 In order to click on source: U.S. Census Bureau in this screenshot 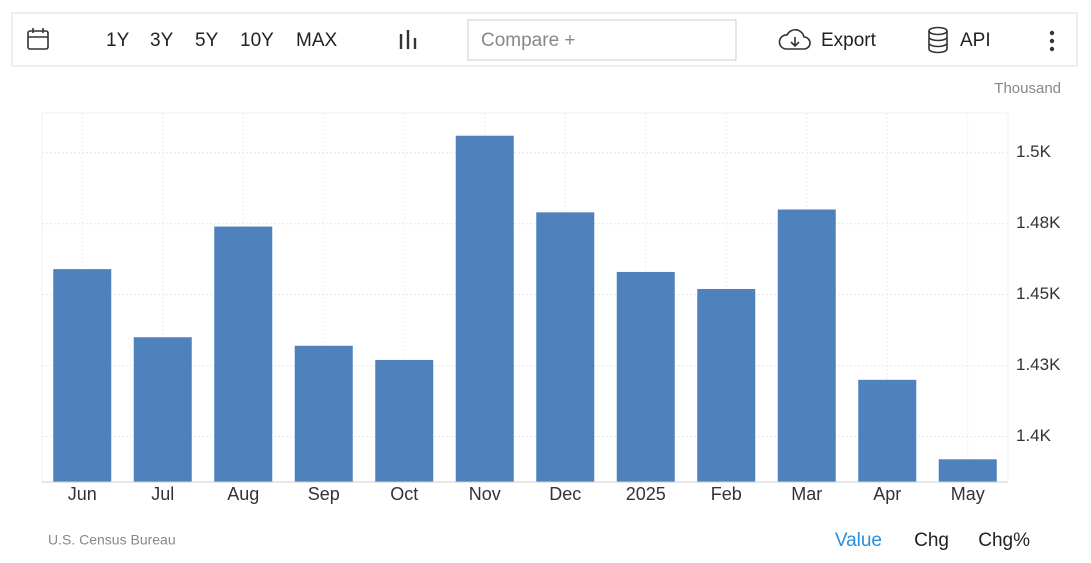, I will do `click(112, 540)`.